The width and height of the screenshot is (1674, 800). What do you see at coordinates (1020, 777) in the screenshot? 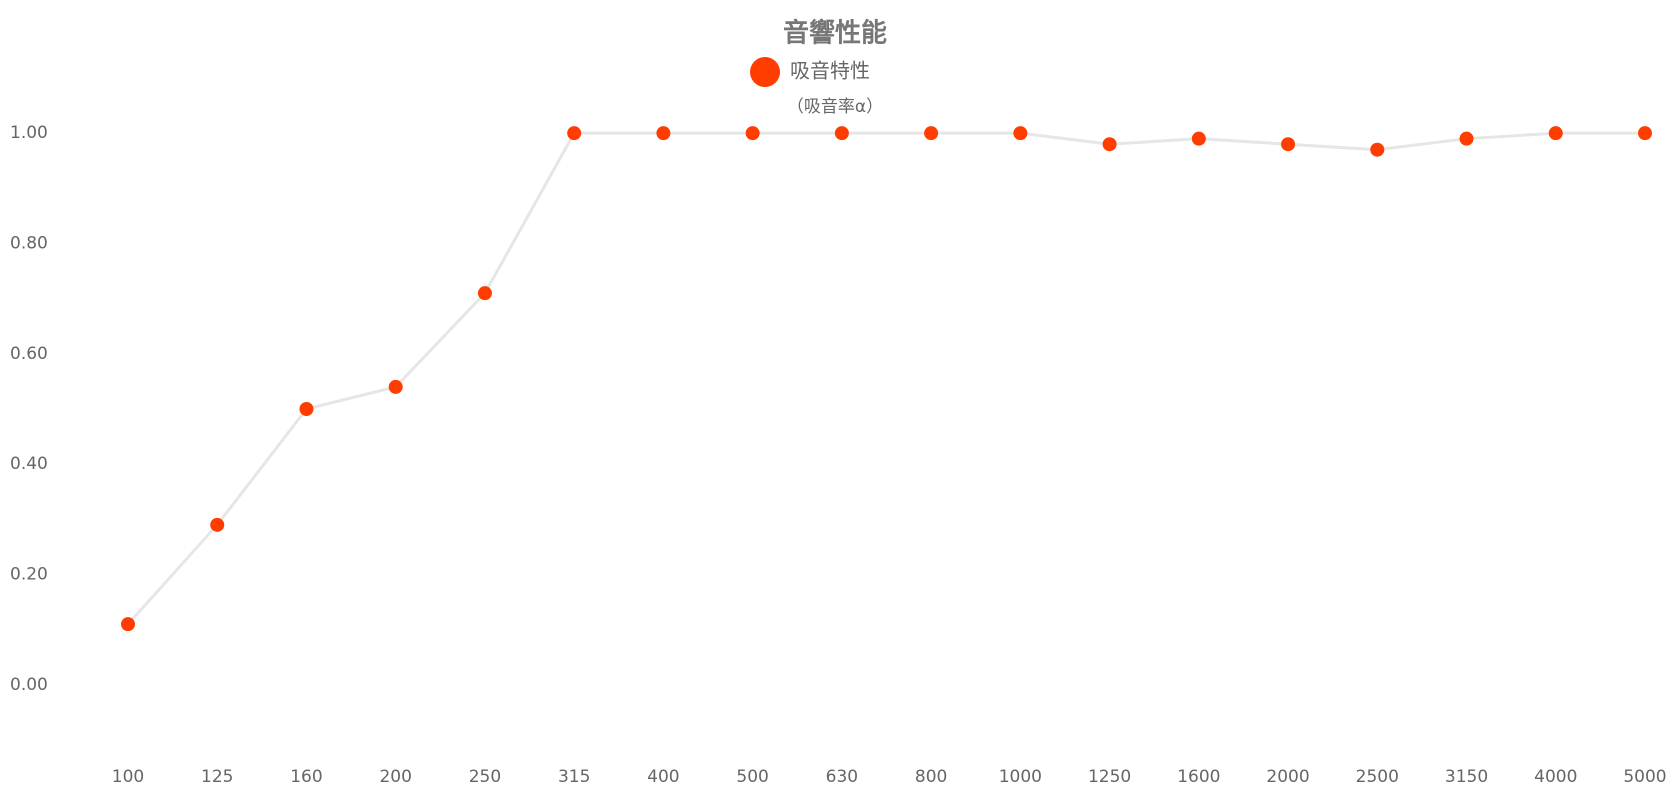
I see `x-tick-label: 1000` at bounding box center [1020, 777].